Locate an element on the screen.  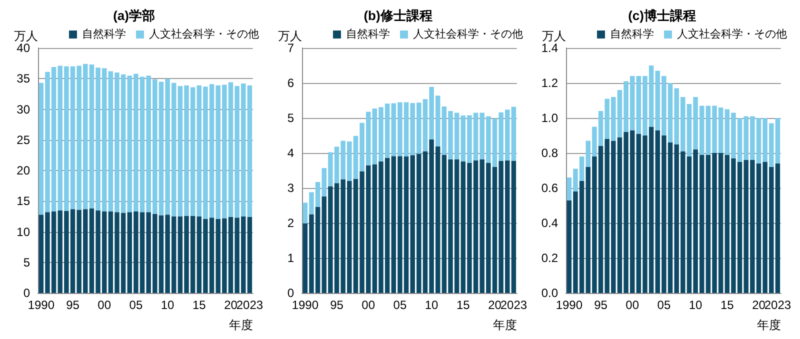
y-tick-label: 6 is located at coordinates (290, 83).